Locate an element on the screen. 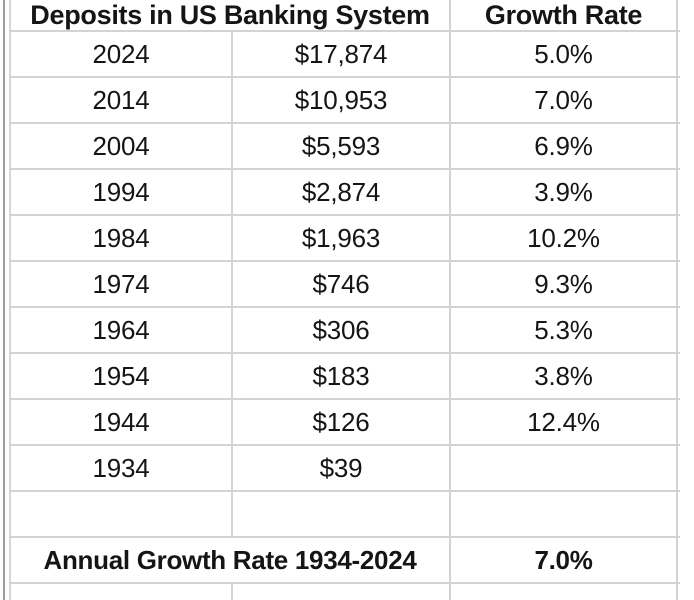  growth-cell: 12.4% is located at coordinates (564, 422).